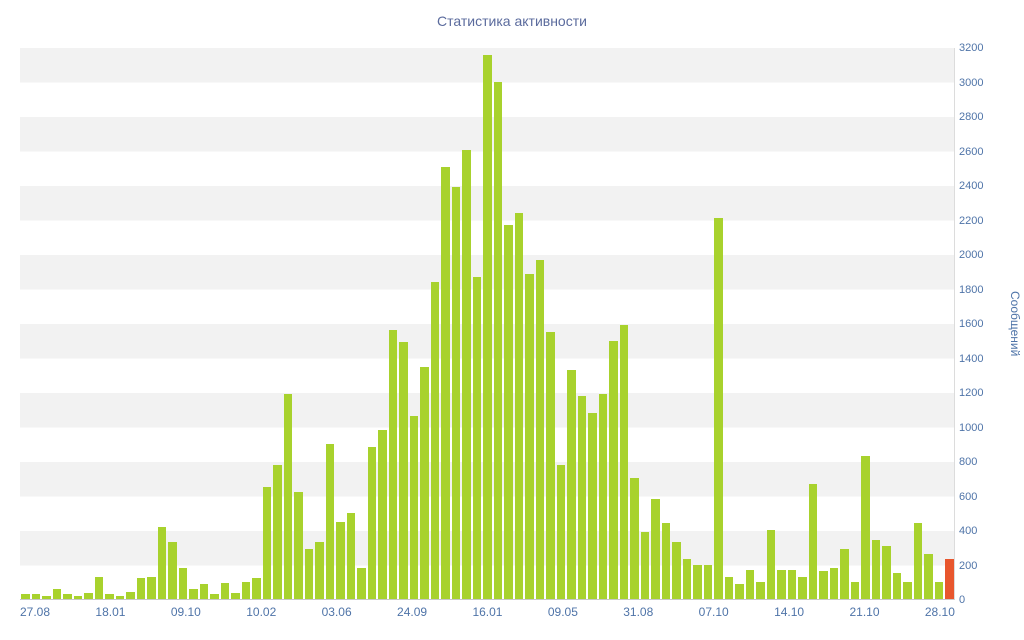 The height and width of the screenshot is (640, 1024). Describe the element at coordinates (971, 82) in the screenshot. I see `y-tick-label: 3000` at that location.